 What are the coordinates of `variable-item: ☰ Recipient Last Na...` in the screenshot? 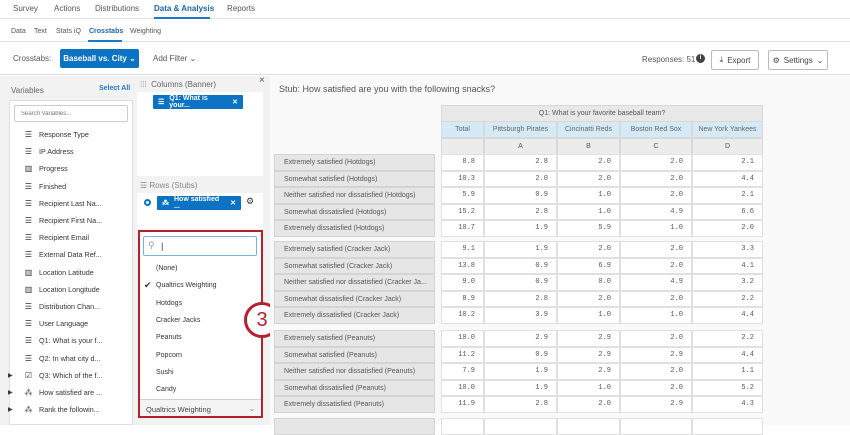 It's located at (63, 203).